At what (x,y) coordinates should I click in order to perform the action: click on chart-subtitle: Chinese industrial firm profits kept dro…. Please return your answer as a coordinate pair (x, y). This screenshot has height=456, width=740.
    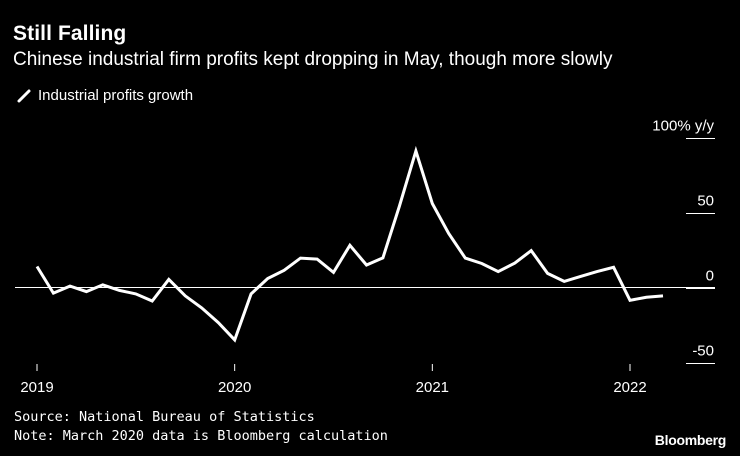
    Looking at the image, I should click on (313, 59).